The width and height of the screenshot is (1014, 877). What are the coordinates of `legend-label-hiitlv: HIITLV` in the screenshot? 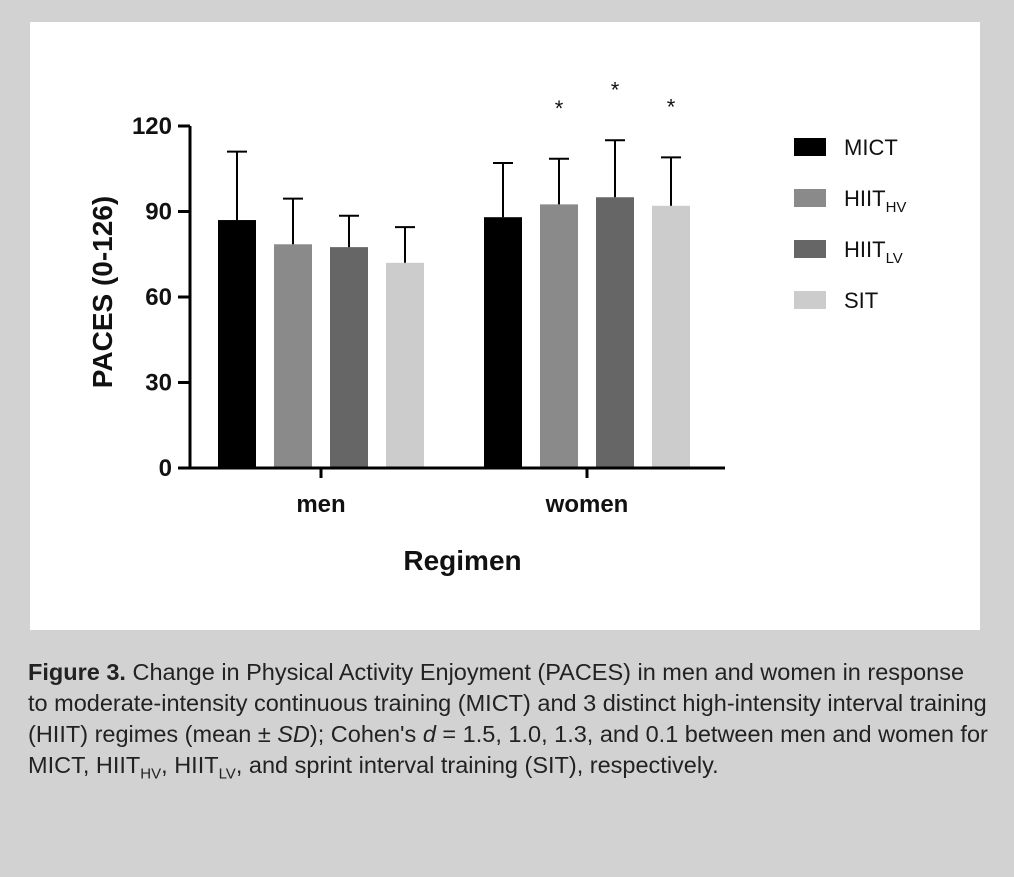 It's located at (873, 252).